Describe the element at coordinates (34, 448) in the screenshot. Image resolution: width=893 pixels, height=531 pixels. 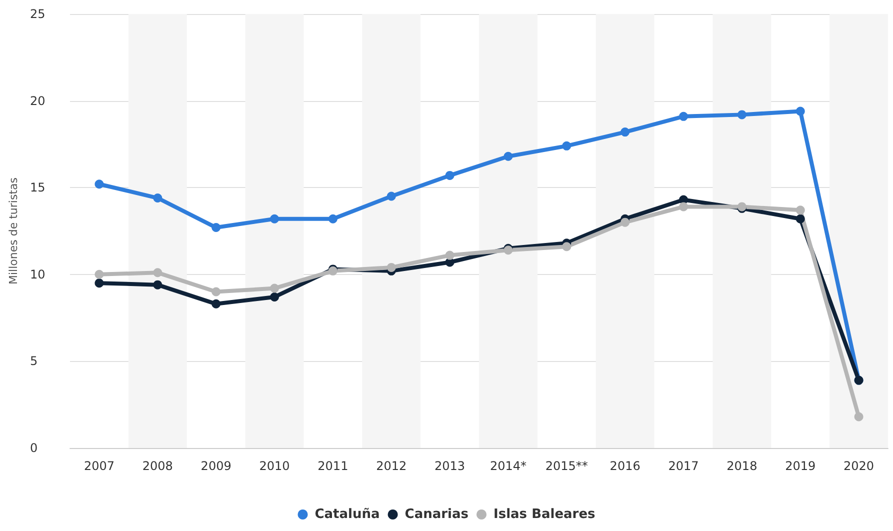
I see `y-tick-label: 0` at that location.